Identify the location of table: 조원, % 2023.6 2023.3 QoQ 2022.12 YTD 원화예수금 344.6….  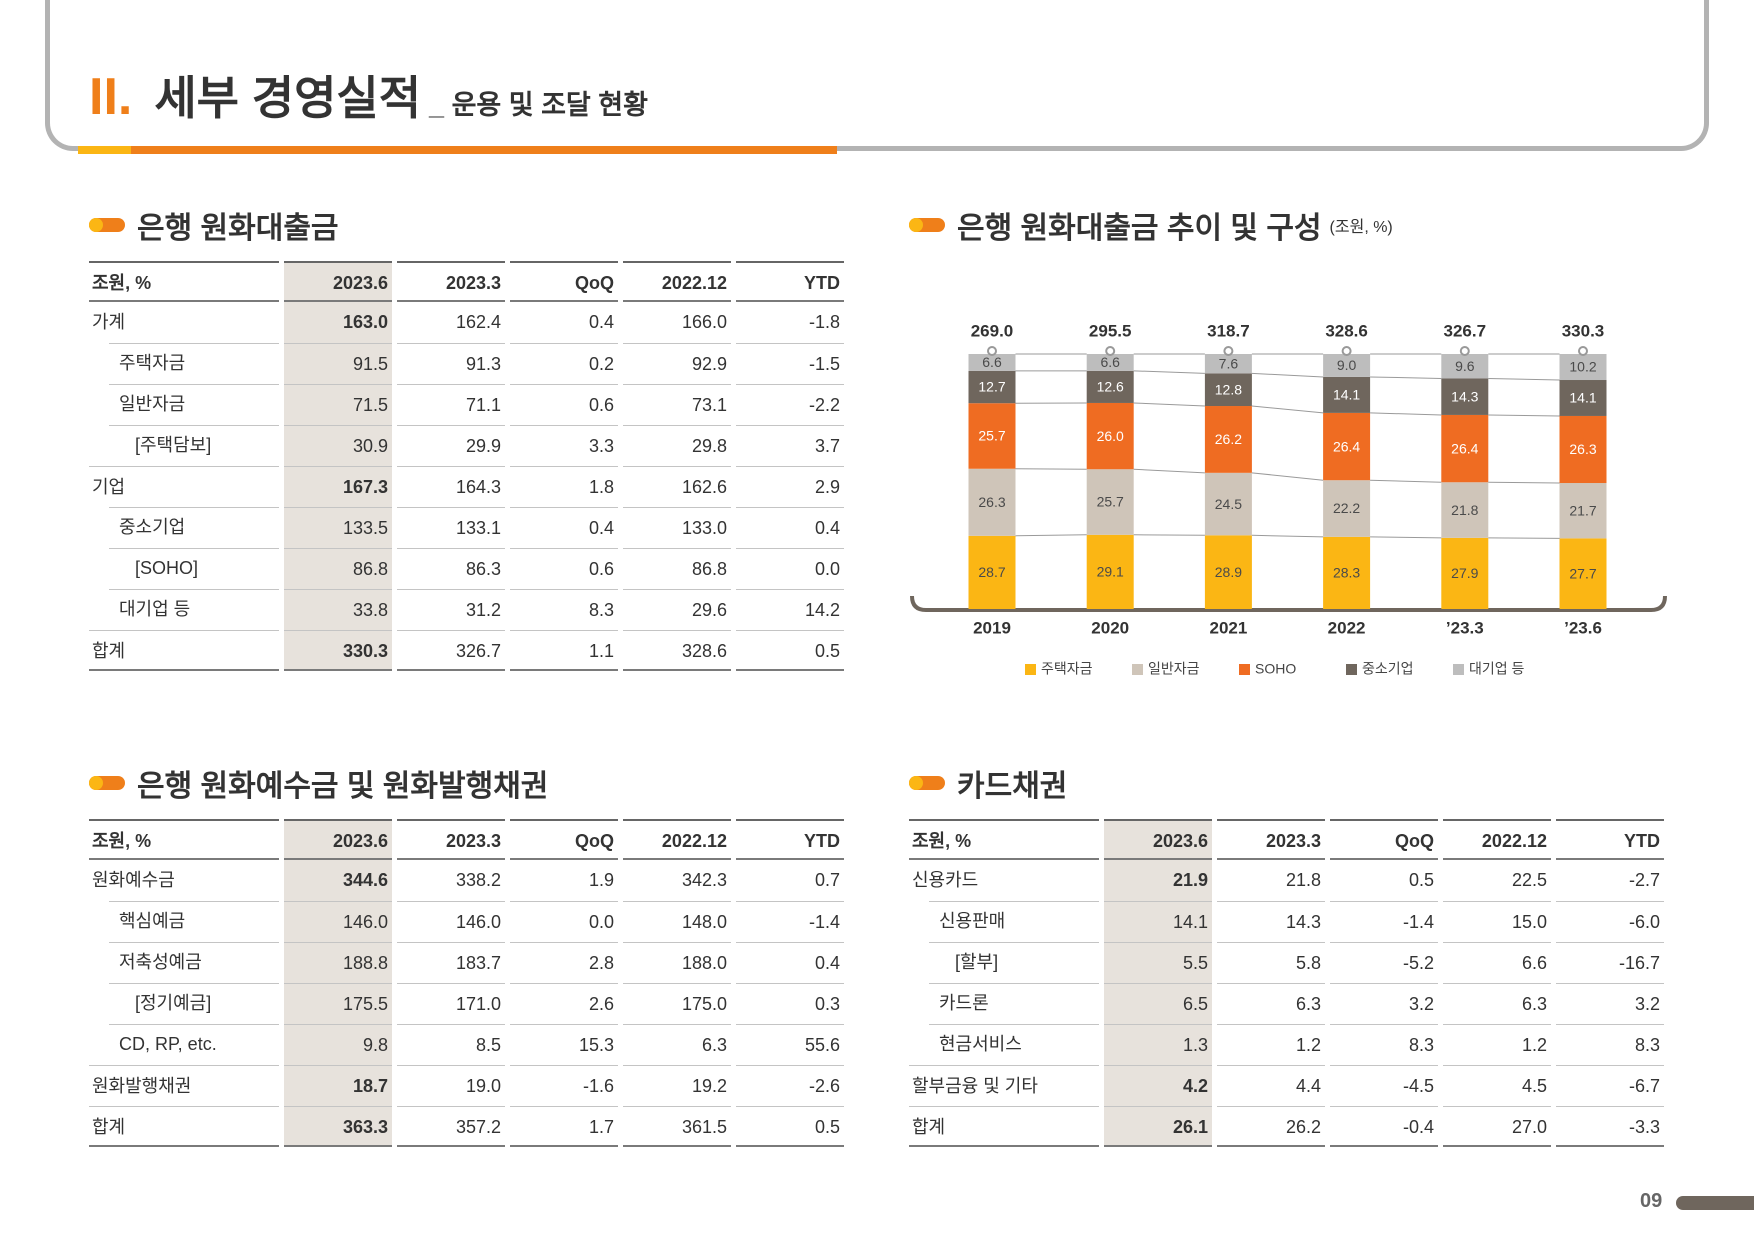
(466, 983).